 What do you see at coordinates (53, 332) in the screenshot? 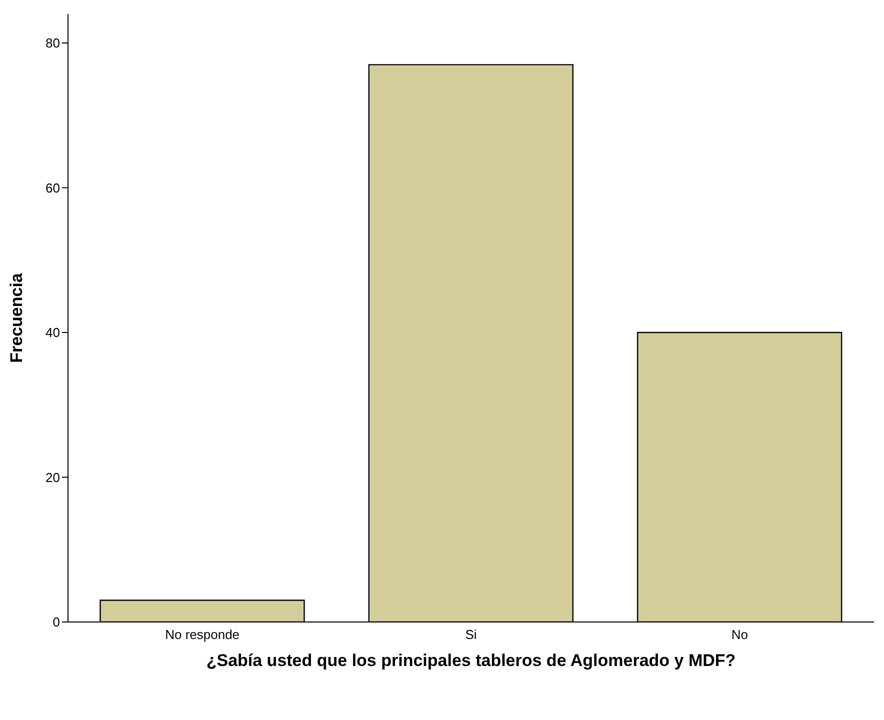
I see `y-tick-label: 40` at bounding box center [53, 332].